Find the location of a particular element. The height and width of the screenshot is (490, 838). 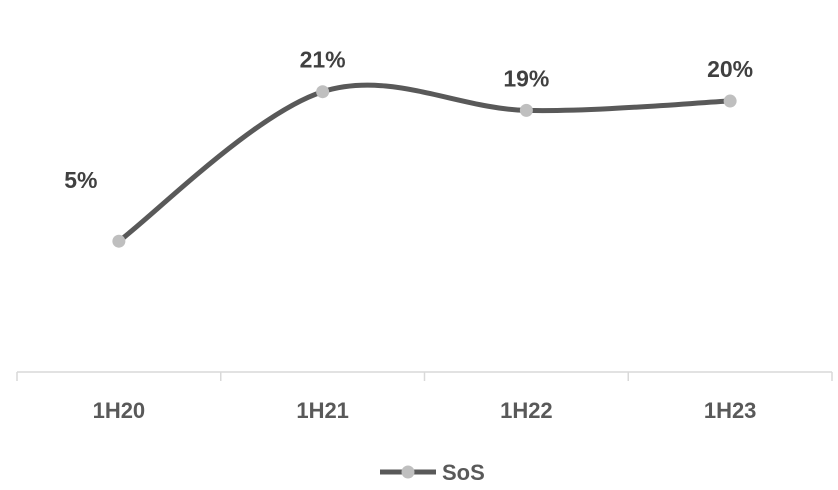

x-tick-label-layer: 1H20 1H21 1H22 1H23 is located at coordinates (425, 410).